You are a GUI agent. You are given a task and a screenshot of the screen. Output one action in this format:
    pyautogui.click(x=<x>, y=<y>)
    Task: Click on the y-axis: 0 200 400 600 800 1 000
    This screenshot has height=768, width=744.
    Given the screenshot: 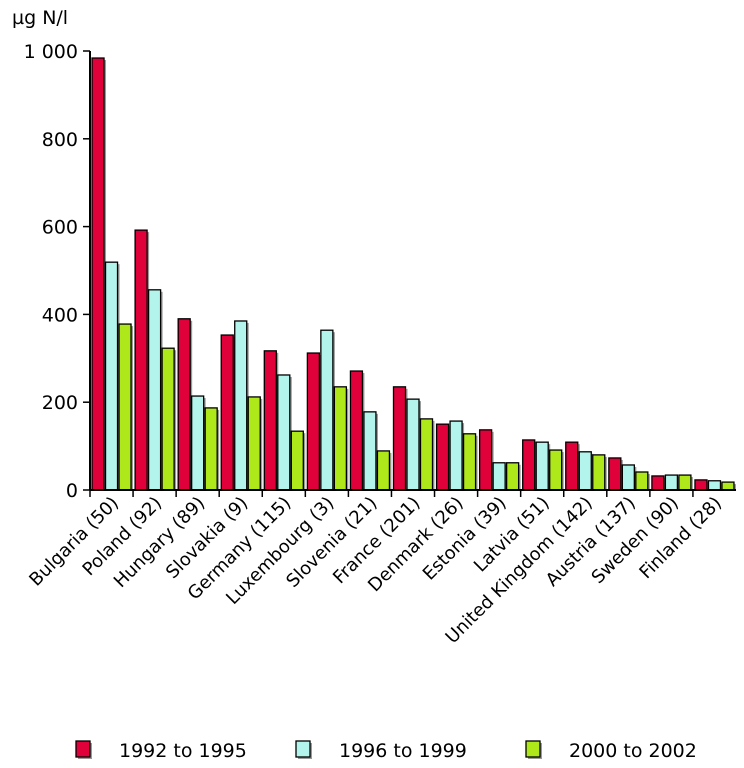 What is the action you would take?
    pyautogui.click(x=57, y=271)
    